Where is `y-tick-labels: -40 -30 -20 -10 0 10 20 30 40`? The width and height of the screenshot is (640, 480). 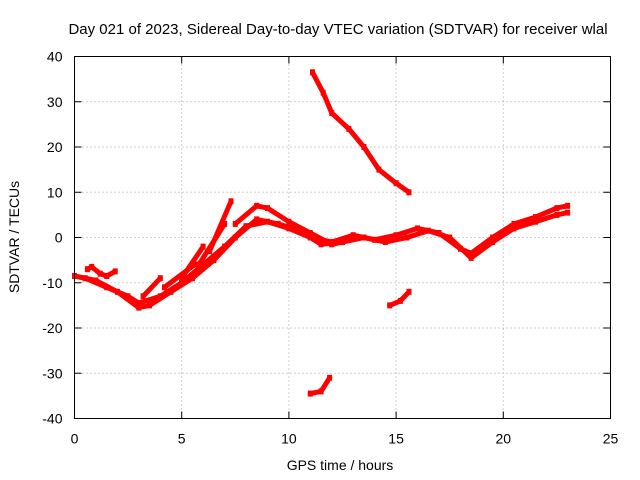
y-tick-labels: -40 -30 -20 -10 0 10 20 30 40 is located at coordinates (52, 238).